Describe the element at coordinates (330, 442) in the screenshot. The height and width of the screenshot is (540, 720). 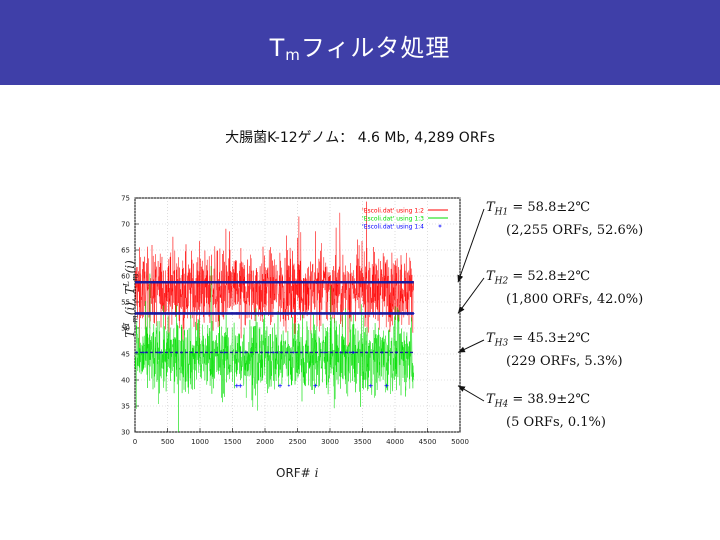
I see `x-tick-label: 3000` at that location.